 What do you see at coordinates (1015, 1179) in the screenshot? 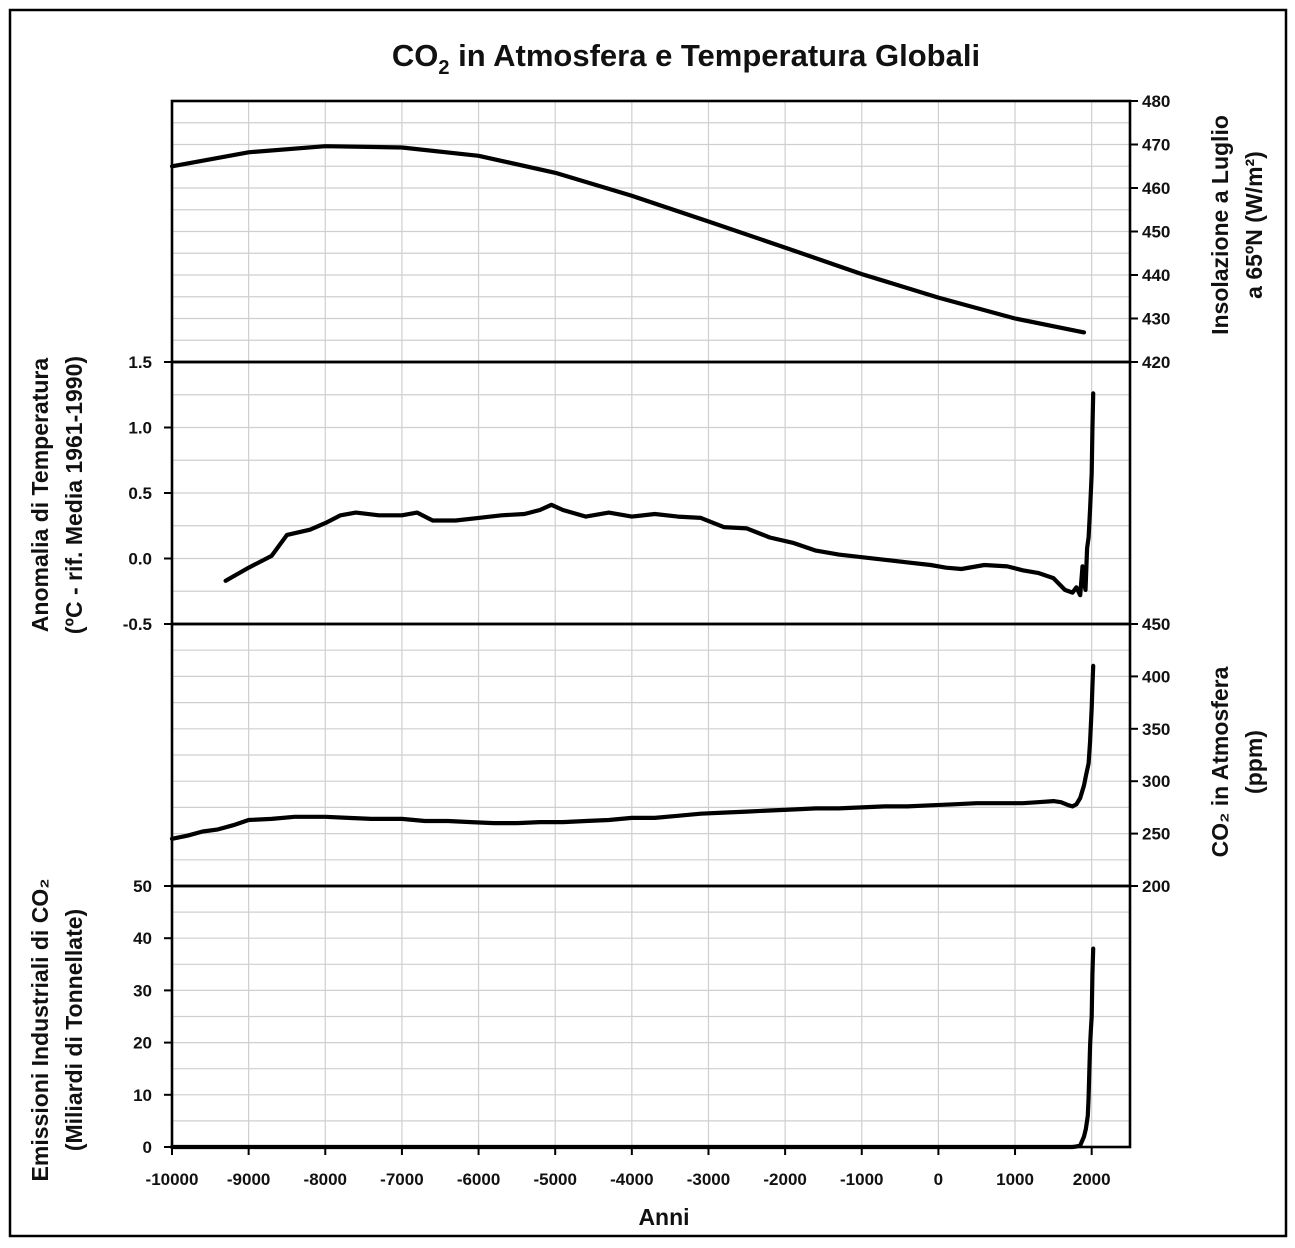
I see `x-tick-label: 1000` at bounding box center [1015, 1179].